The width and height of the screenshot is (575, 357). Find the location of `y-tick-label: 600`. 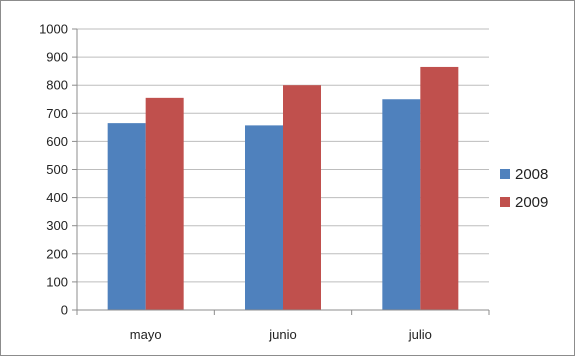

y-tick-label: 600 is located at coordinates (57, 141).